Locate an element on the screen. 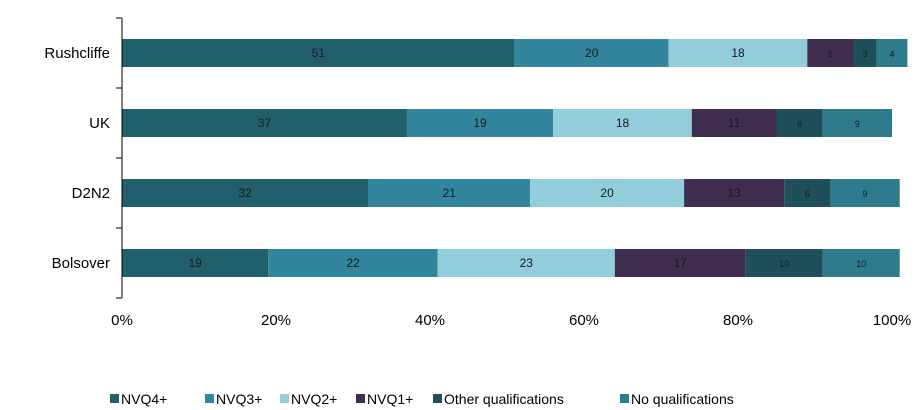 The height and width of the screenshot is (410, 920). x-tick-label: 20% is located at coordinates (276, 320).